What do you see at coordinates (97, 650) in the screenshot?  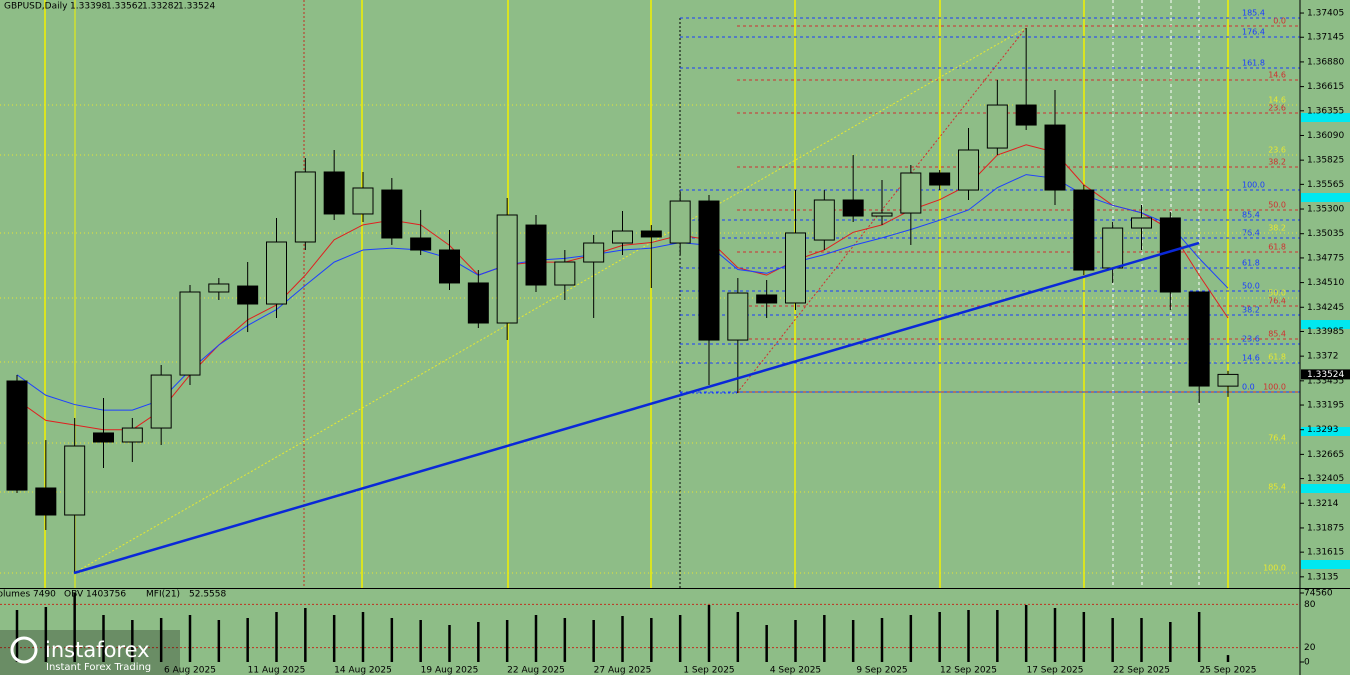 I see `watermark-brand: instaforex` at bounding box center [97, 650].